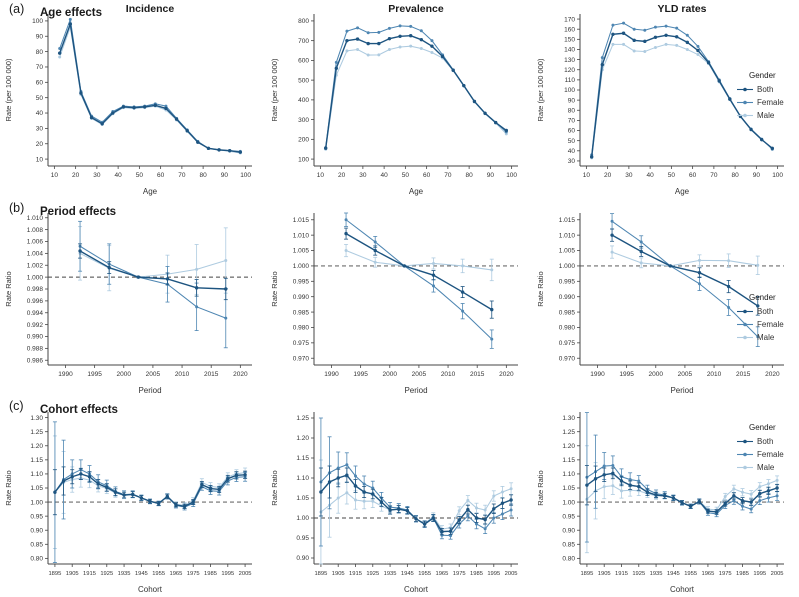 The height and width of the screenshot is (597, 799). I want to click on y-tick-label: 1.15, so click(568, 460).